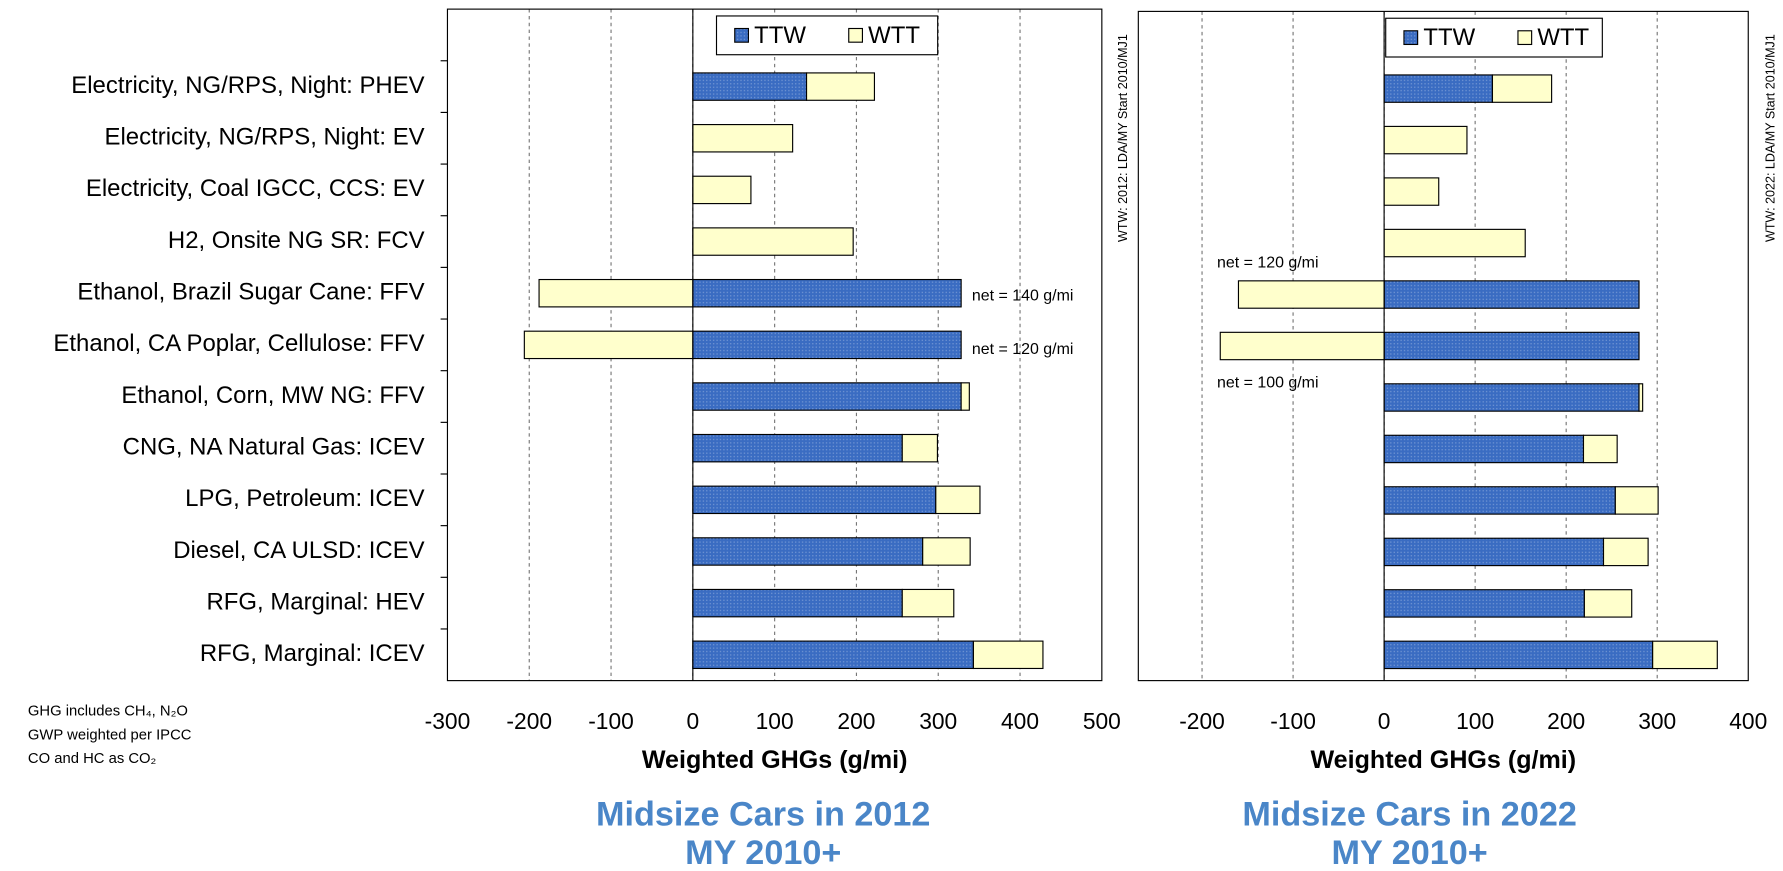 This screenshot has width=1783, height=871. What do you see at coordinates (305, 498) in the screenshot?
I see `category-label: LPG, Petroleum: ICEV` at bounding box center [305, 498].